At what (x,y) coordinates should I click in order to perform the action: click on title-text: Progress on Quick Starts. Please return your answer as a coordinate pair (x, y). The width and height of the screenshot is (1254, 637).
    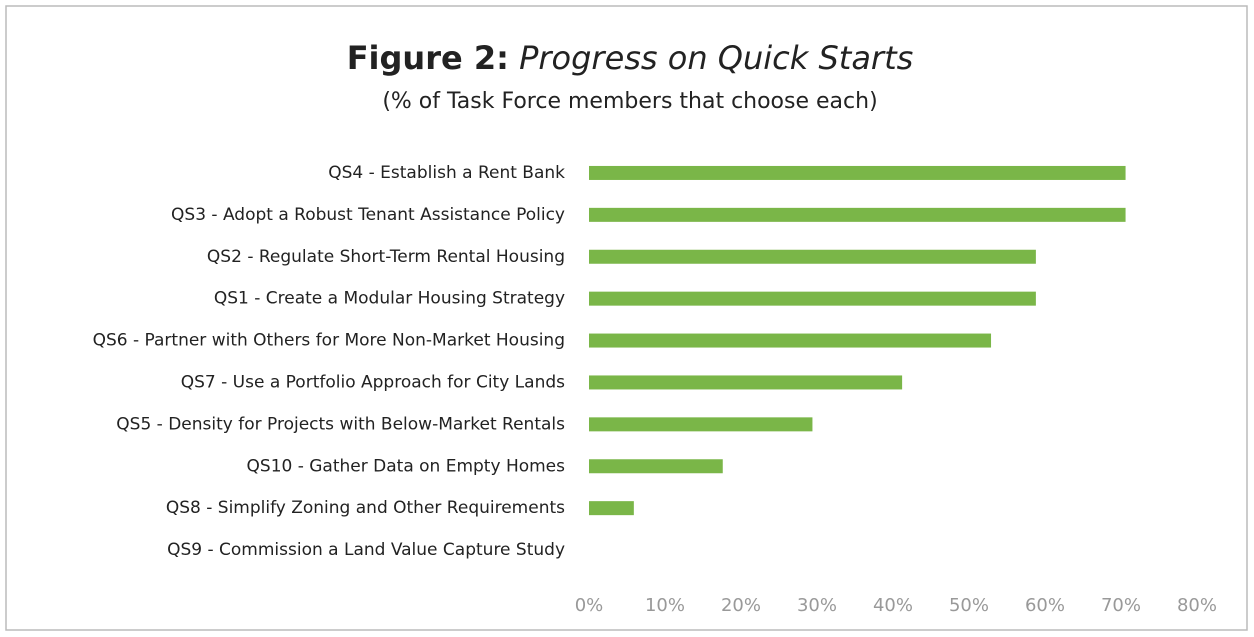
    Looking at the image, I should click on (716, 58).